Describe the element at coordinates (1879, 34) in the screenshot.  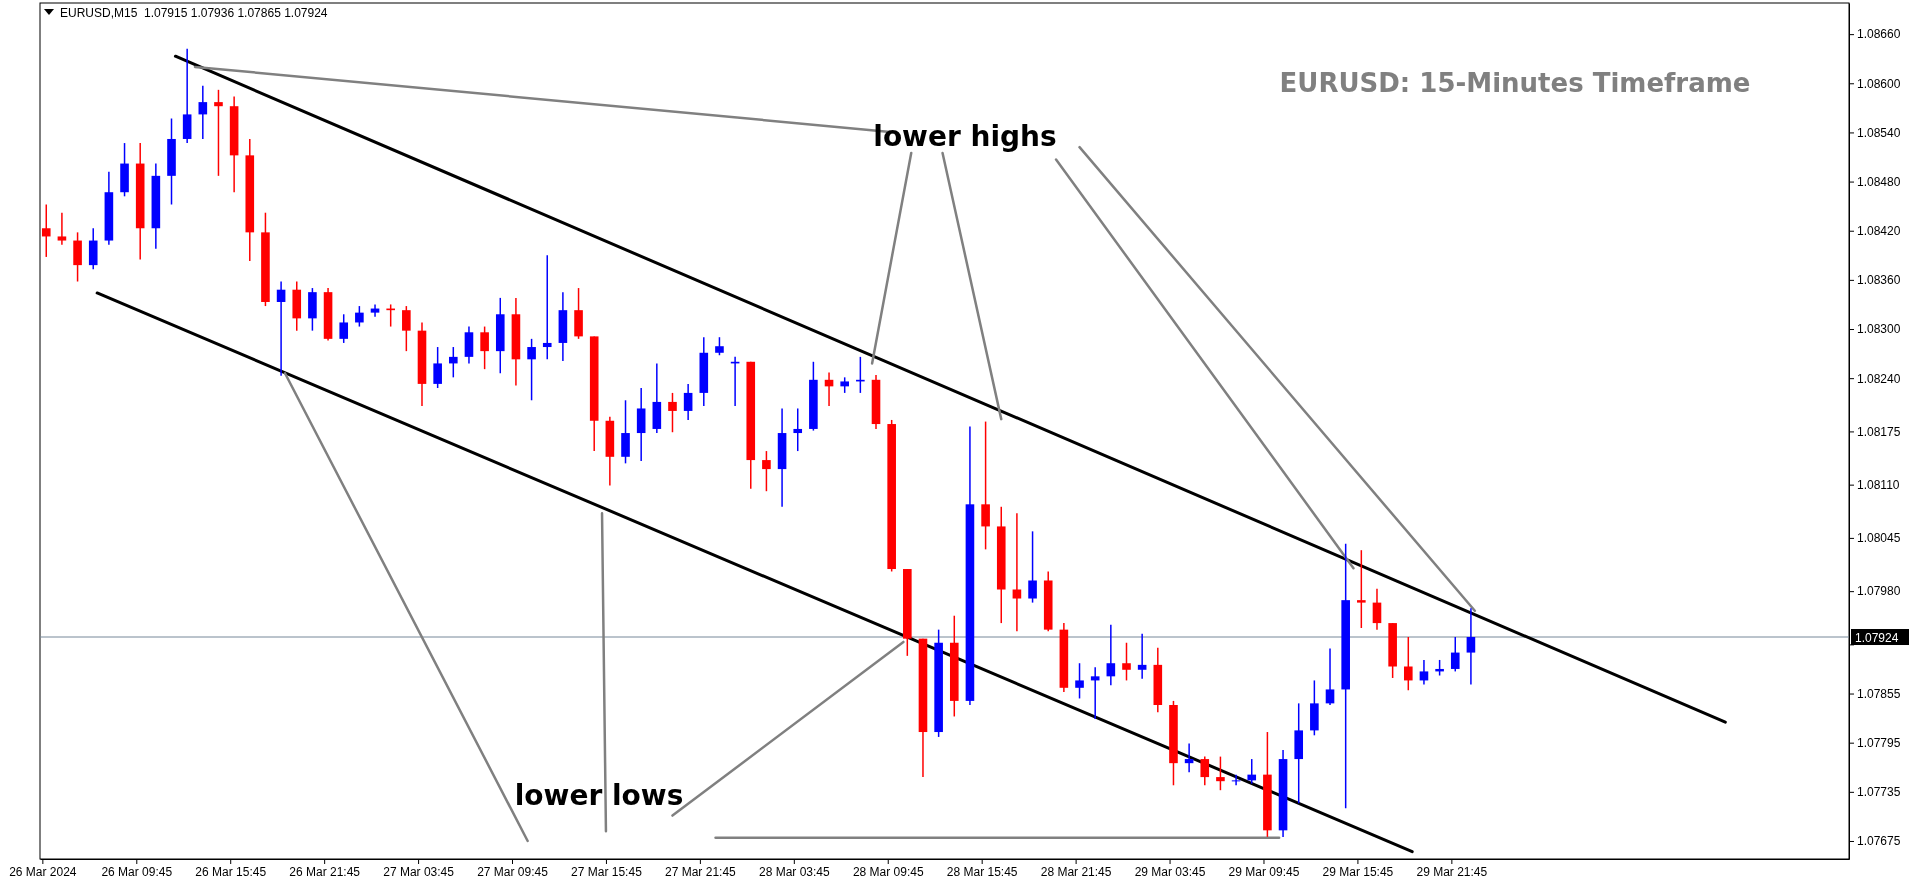
I see `y-tick-label: 1.08660` at that location.